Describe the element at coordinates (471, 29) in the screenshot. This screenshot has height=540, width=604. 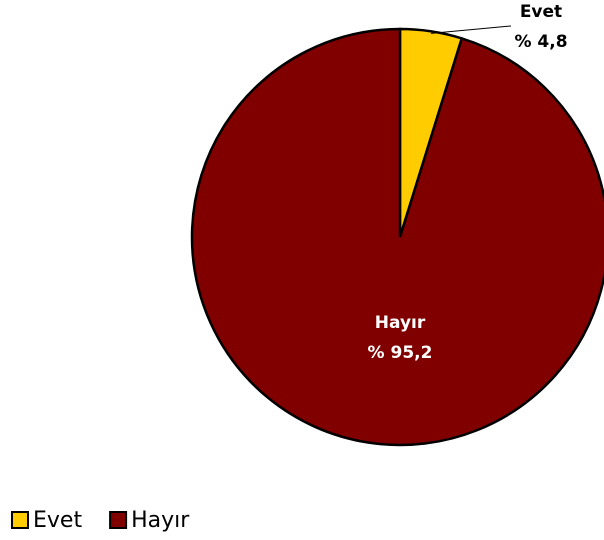
I see `leader-line` at that location.